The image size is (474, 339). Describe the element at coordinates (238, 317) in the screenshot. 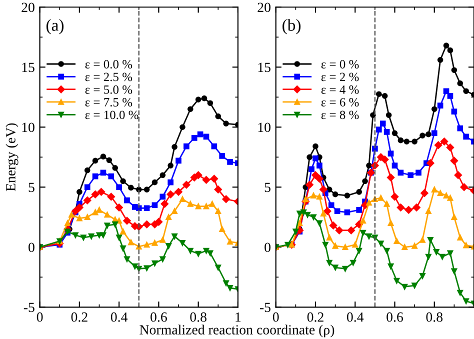

I see `x-tick-label: 1` at that location.